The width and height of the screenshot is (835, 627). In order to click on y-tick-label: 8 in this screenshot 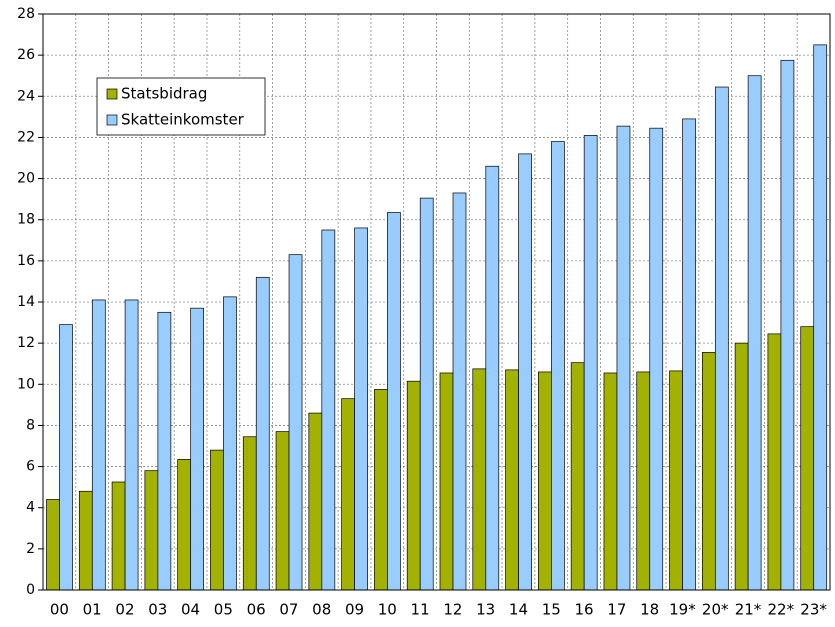, I will do `click(30, 425)`.